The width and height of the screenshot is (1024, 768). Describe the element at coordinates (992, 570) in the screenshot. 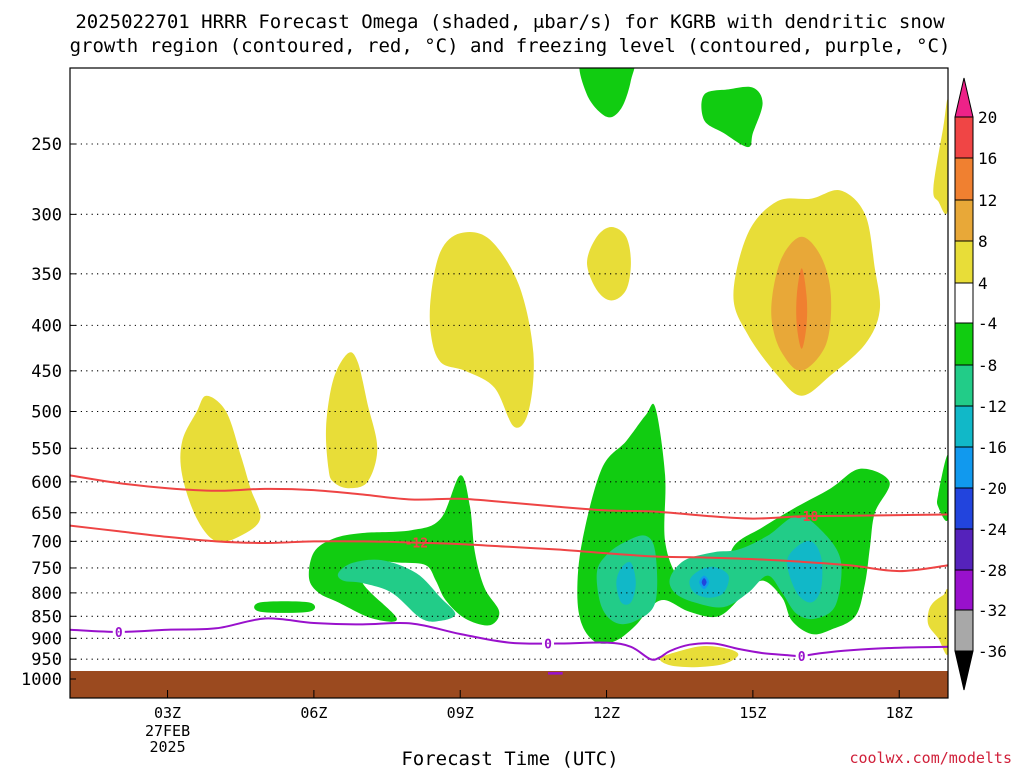

I see `colorbar-label: -28` at that location.